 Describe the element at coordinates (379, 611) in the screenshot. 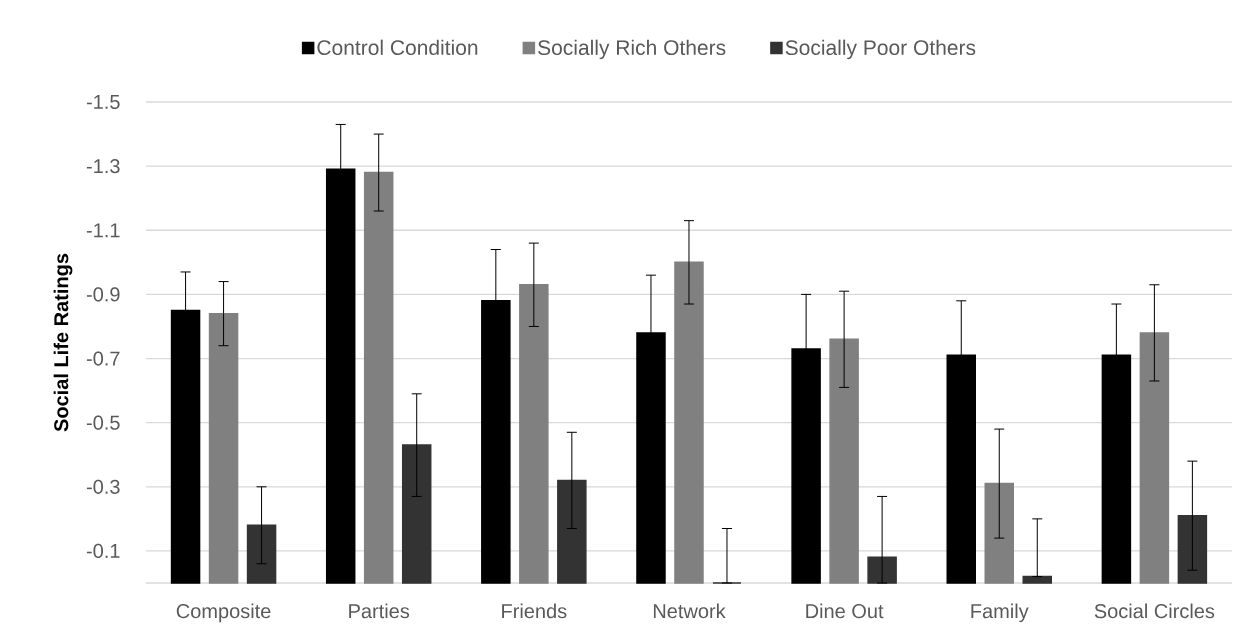

I see `x-tick-label: Parties` at that location.